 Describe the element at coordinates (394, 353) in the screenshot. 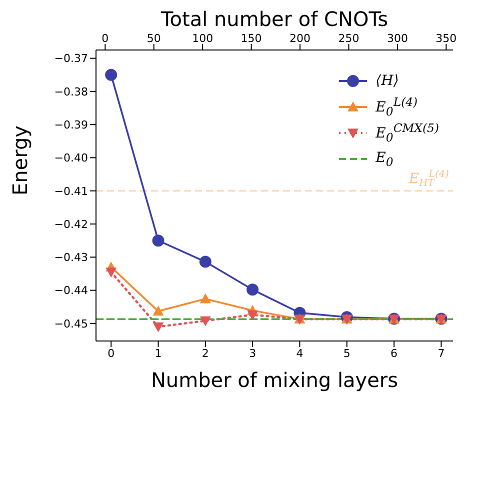

I see `x-tick-label: 6` at that location.